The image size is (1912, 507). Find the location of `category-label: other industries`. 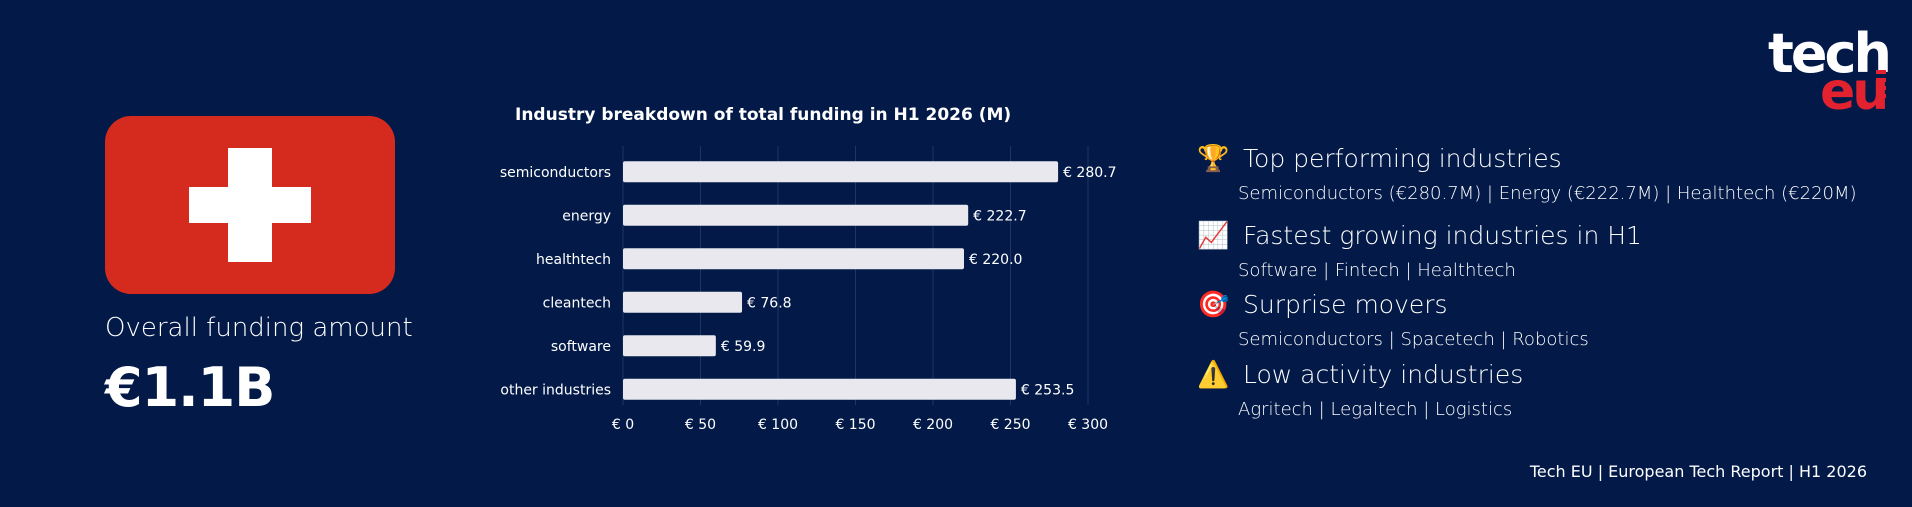

category-label: other industries is located at coordinates (555, 390).